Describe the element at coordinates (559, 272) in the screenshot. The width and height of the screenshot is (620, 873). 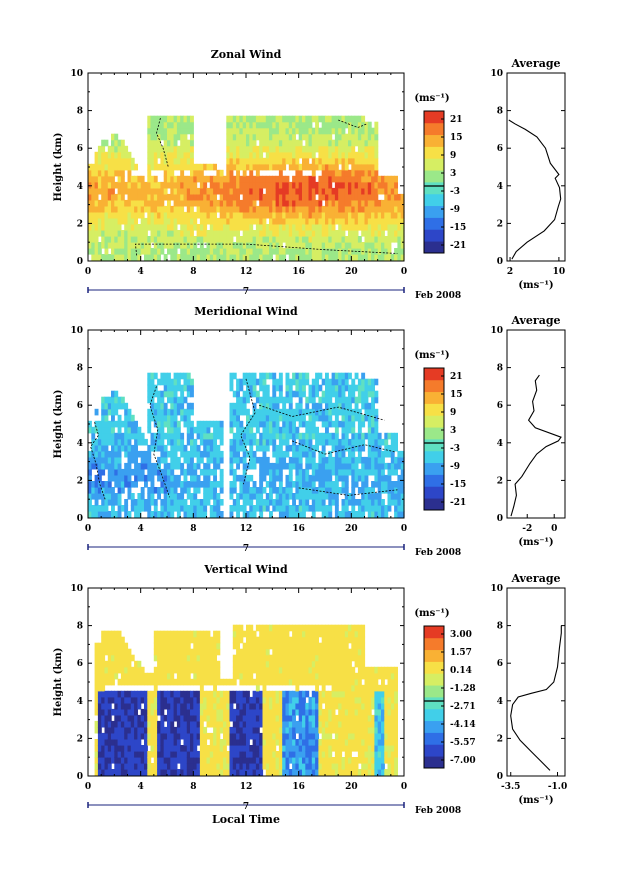
I see `profile-x-tick-label: 10` at that location.